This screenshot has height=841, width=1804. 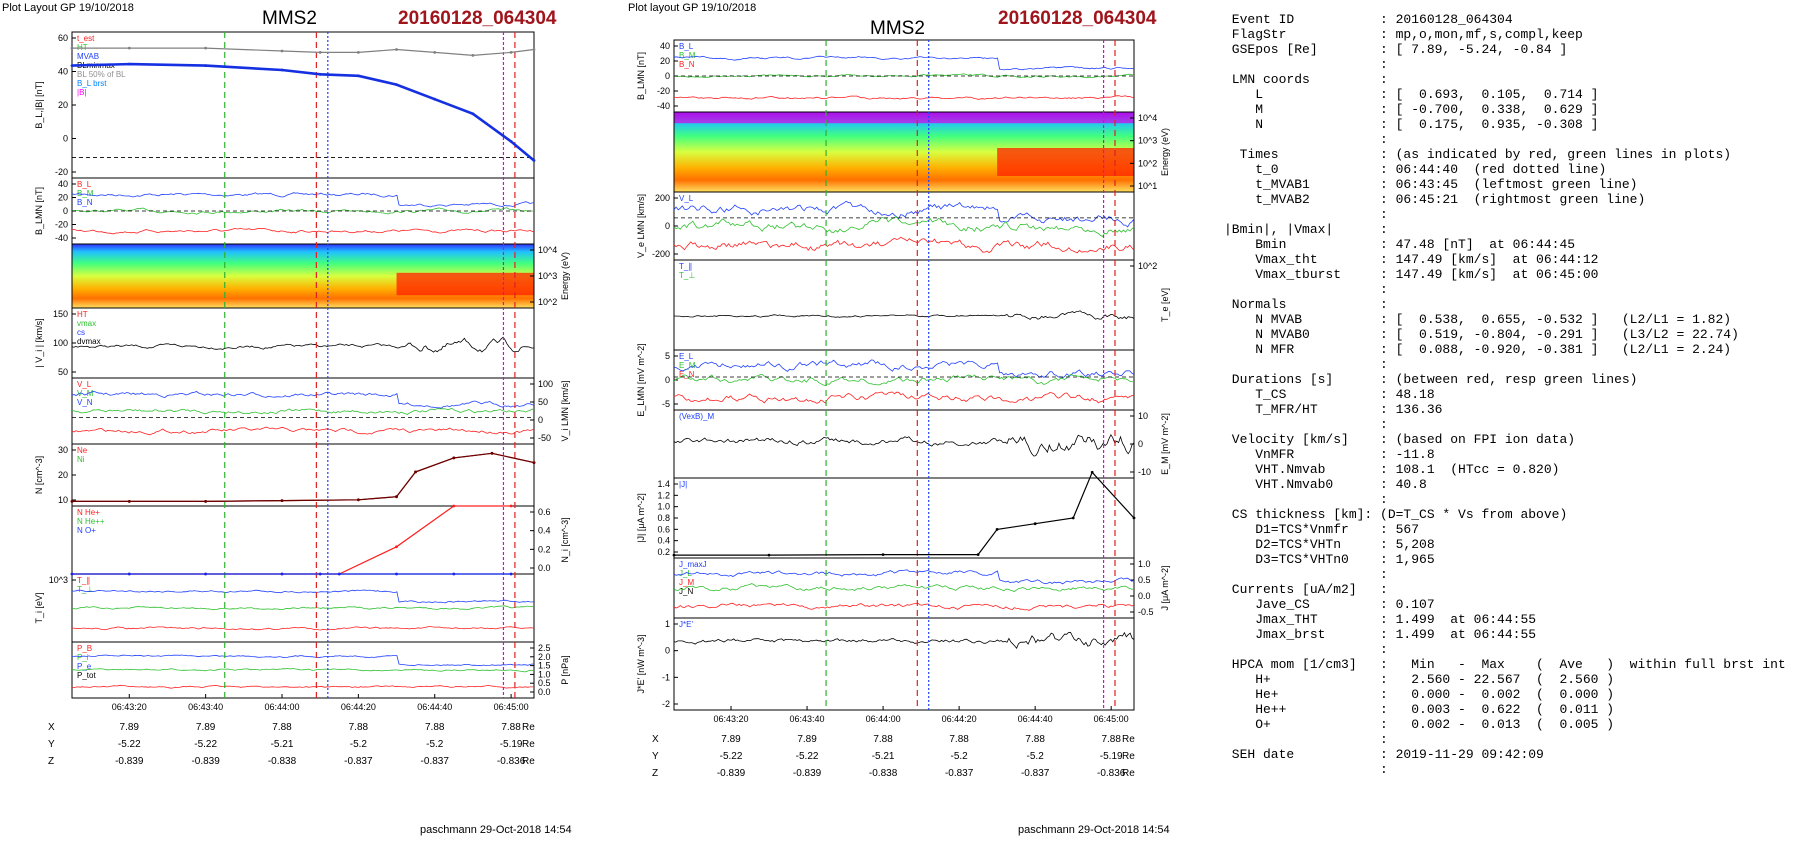 I want to click on position-row-label: Z, so click(x=655, y=773).